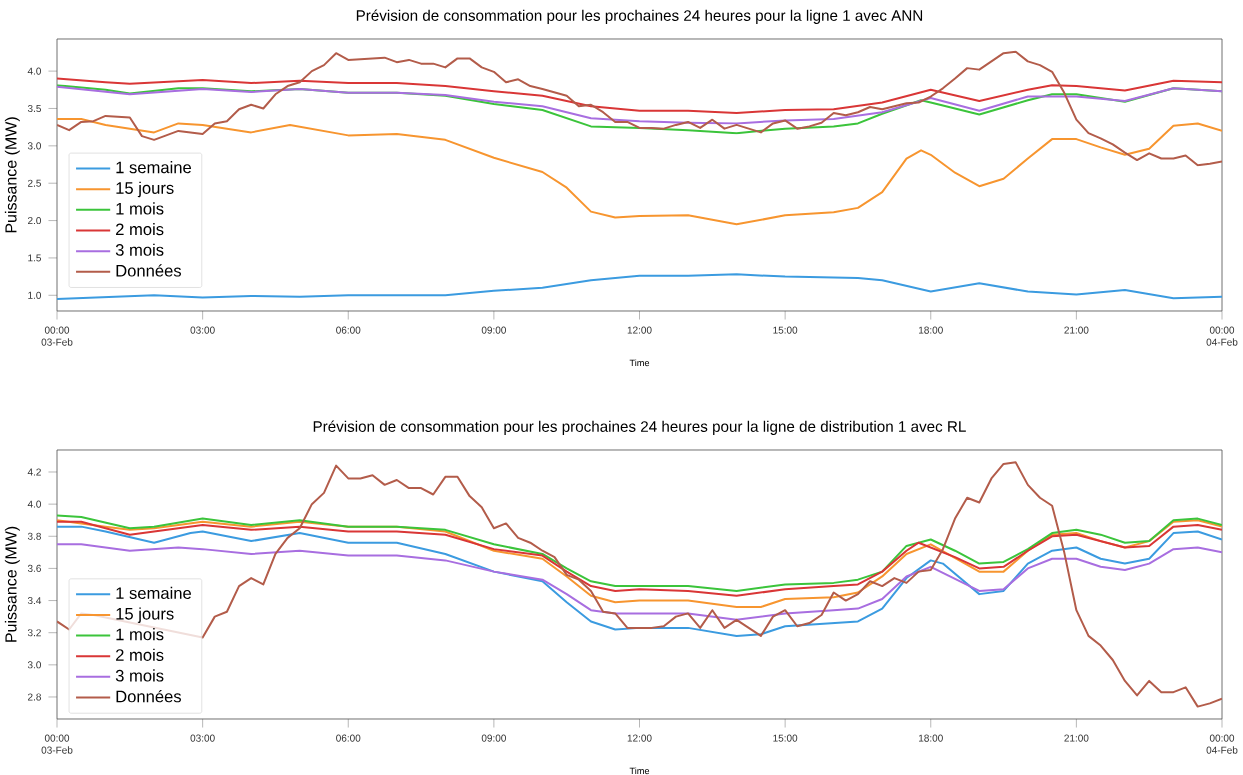 This screenshot has width=1243, height=775. I want to click on y-tick-label: 3.8, so click(34, 536).